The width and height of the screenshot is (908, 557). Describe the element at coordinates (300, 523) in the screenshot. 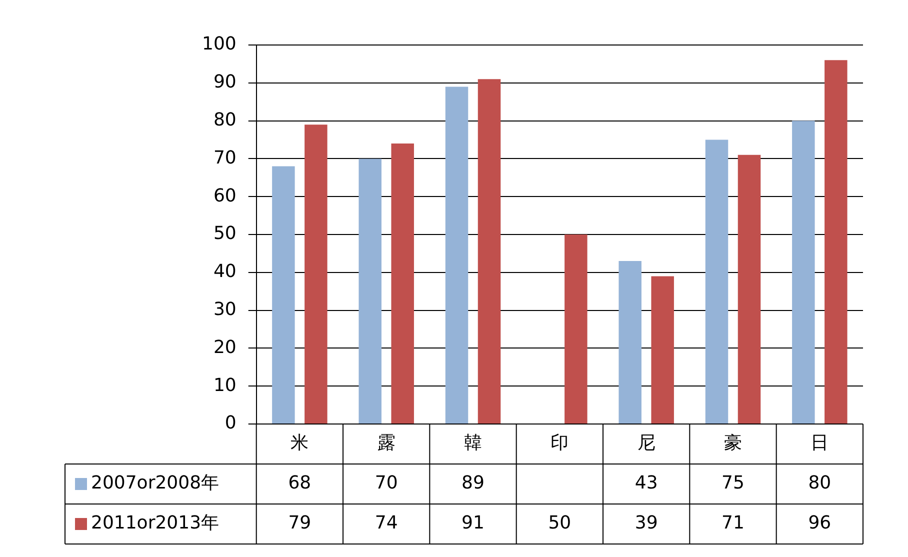

I see `data-label: 79` at that location.